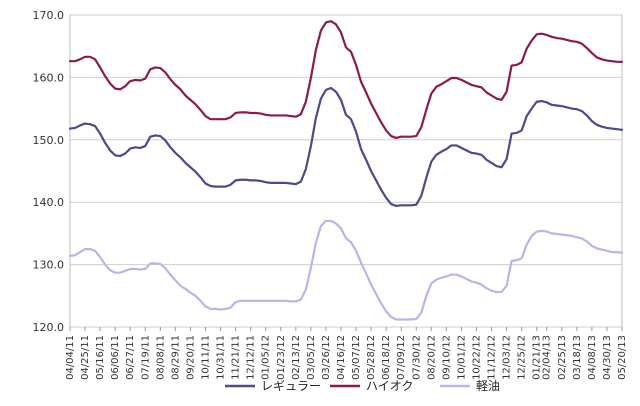 This screenshot has width=640, height=406. What do you see at coordinates (291, 386) in the screenshot?
I see `legend-label-0: レギュラー` at bounding box center [291, 386].